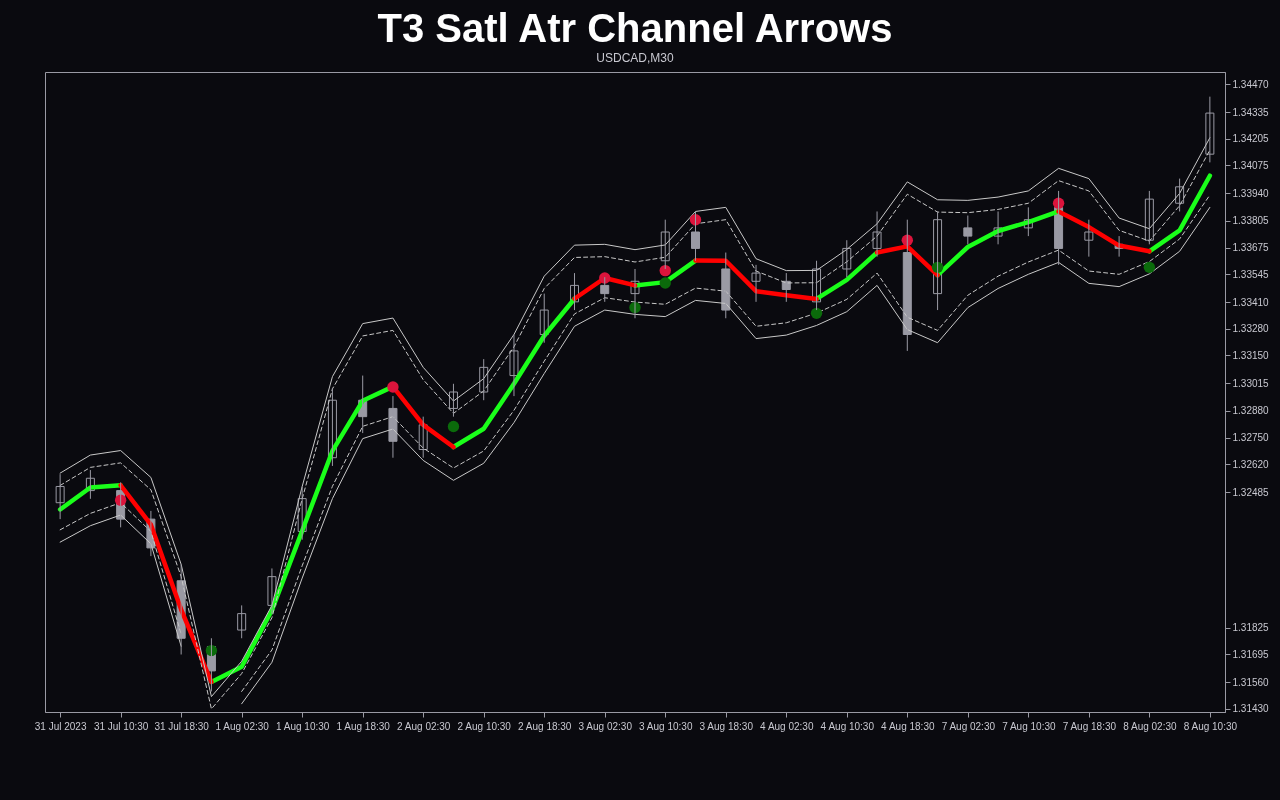 This screenshot has width=1280, height=800. I want to click on y-tick-label: 1.34075, so click(1251, 165).